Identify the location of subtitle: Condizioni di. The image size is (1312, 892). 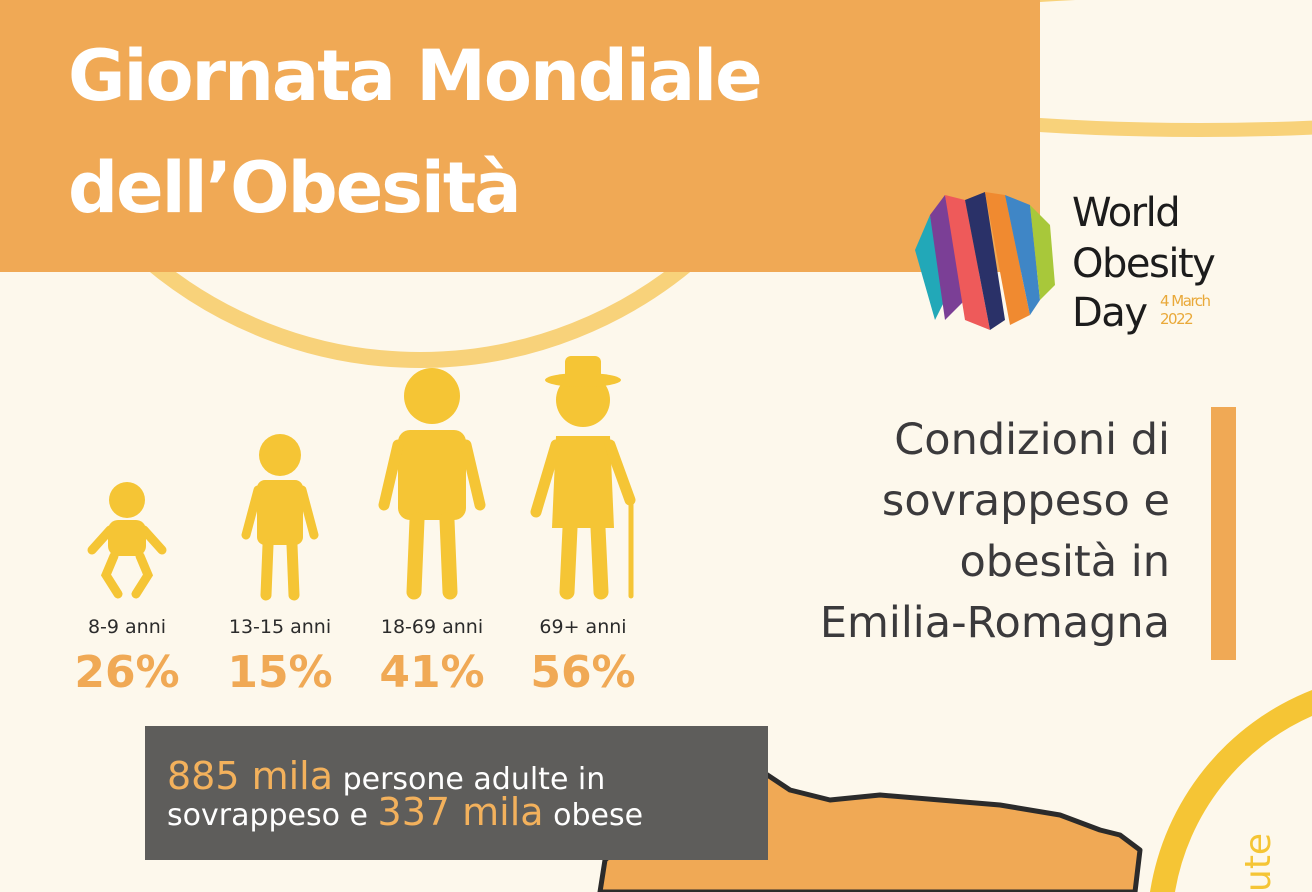
(1032, 440).